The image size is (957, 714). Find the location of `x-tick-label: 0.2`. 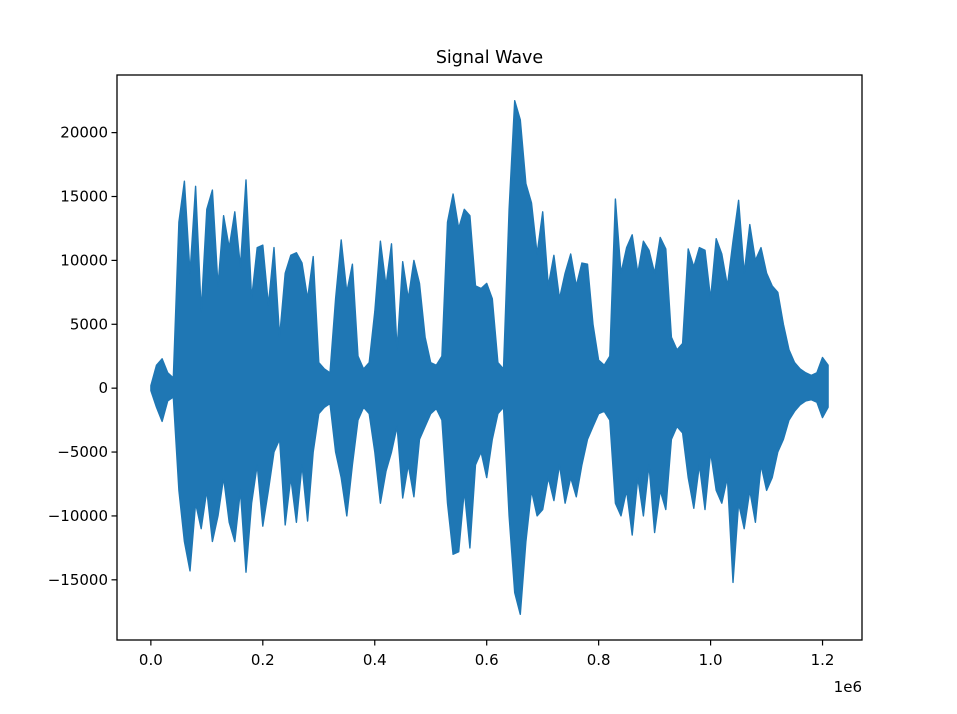

x-tick-label: 0.2 is located at coordinates (263, 660).